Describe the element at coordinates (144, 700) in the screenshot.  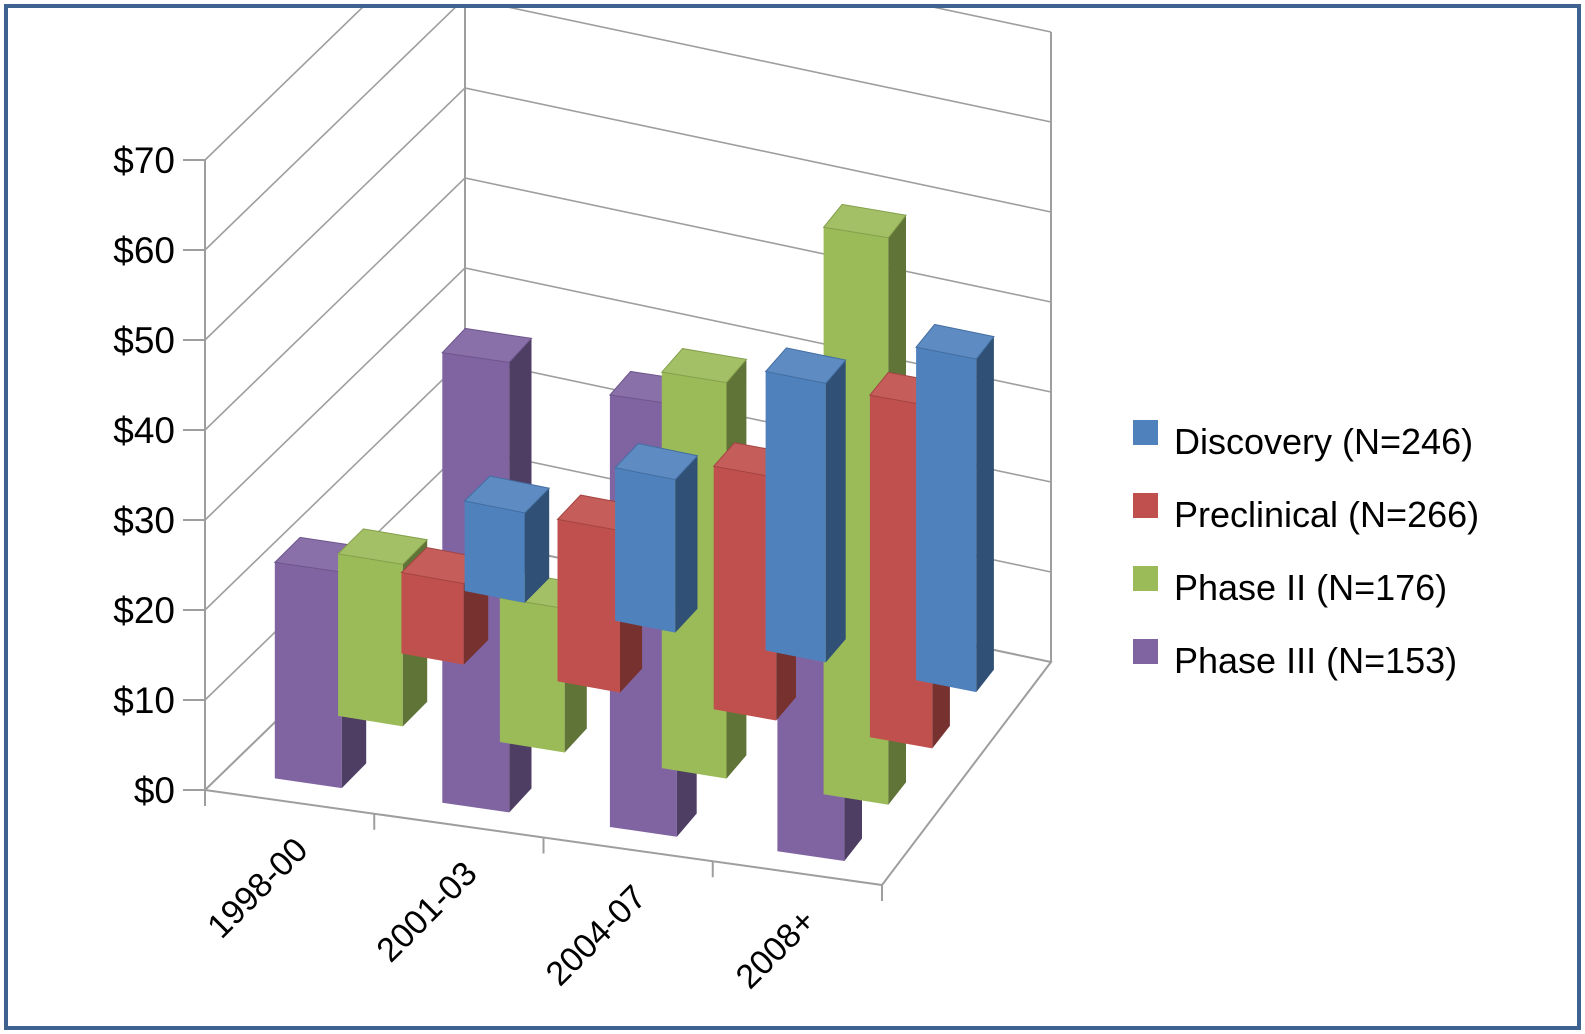
I see `y-tick-label: $10` at that location.